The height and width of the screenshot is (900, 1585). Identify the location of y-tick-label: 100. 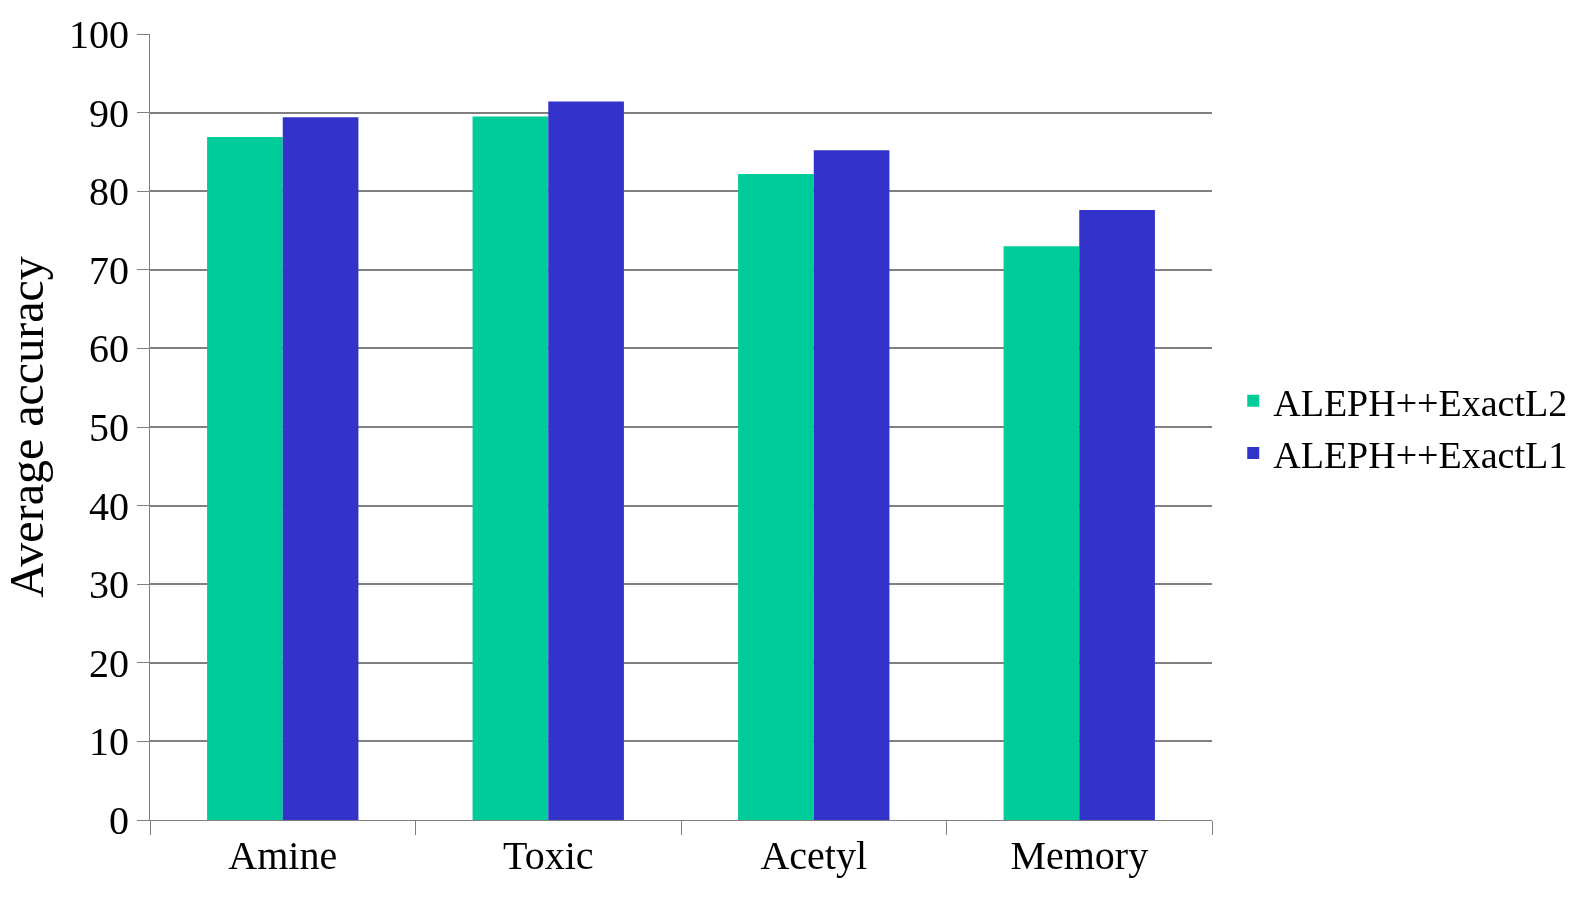
(99, 34).